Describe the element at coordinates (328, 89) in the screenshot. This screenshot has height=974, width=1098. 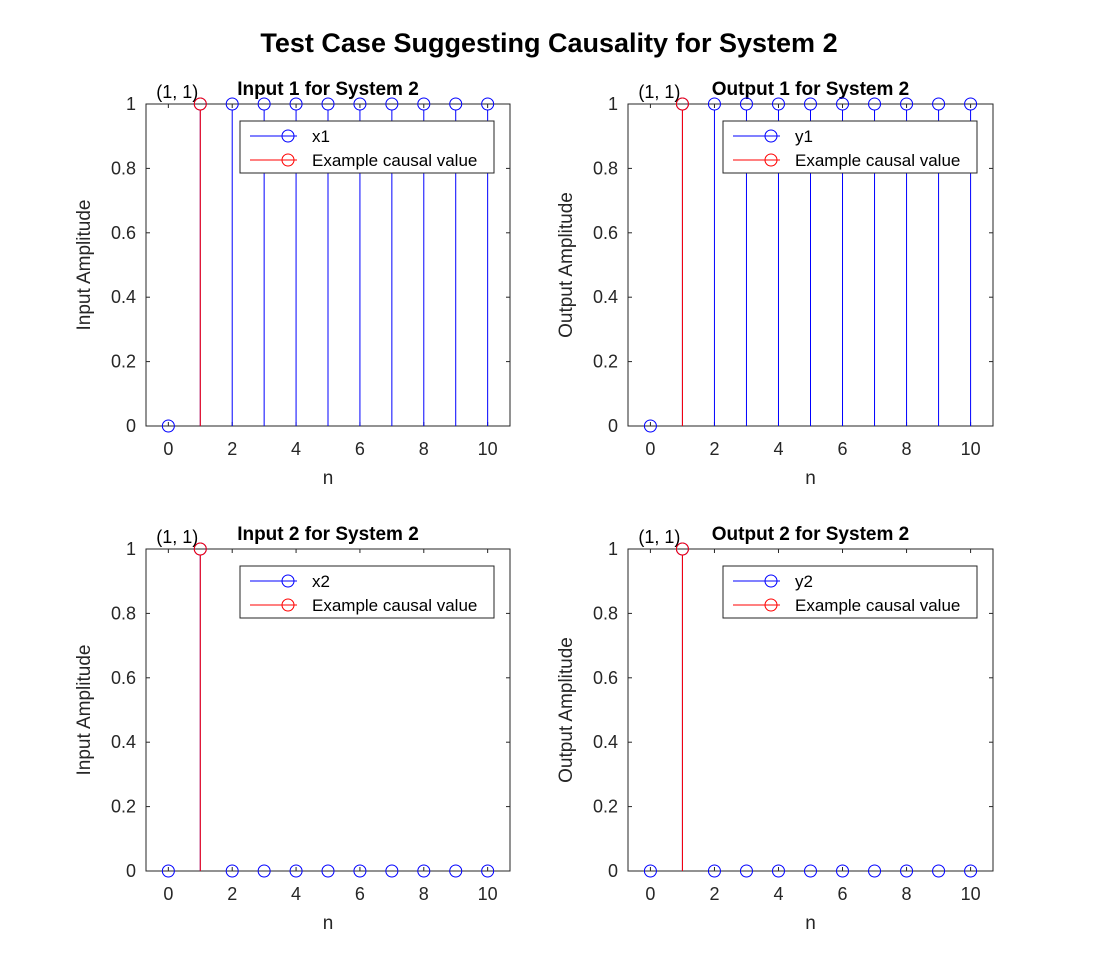
I see `subplot-title: Input 1 for System 2` at that location.